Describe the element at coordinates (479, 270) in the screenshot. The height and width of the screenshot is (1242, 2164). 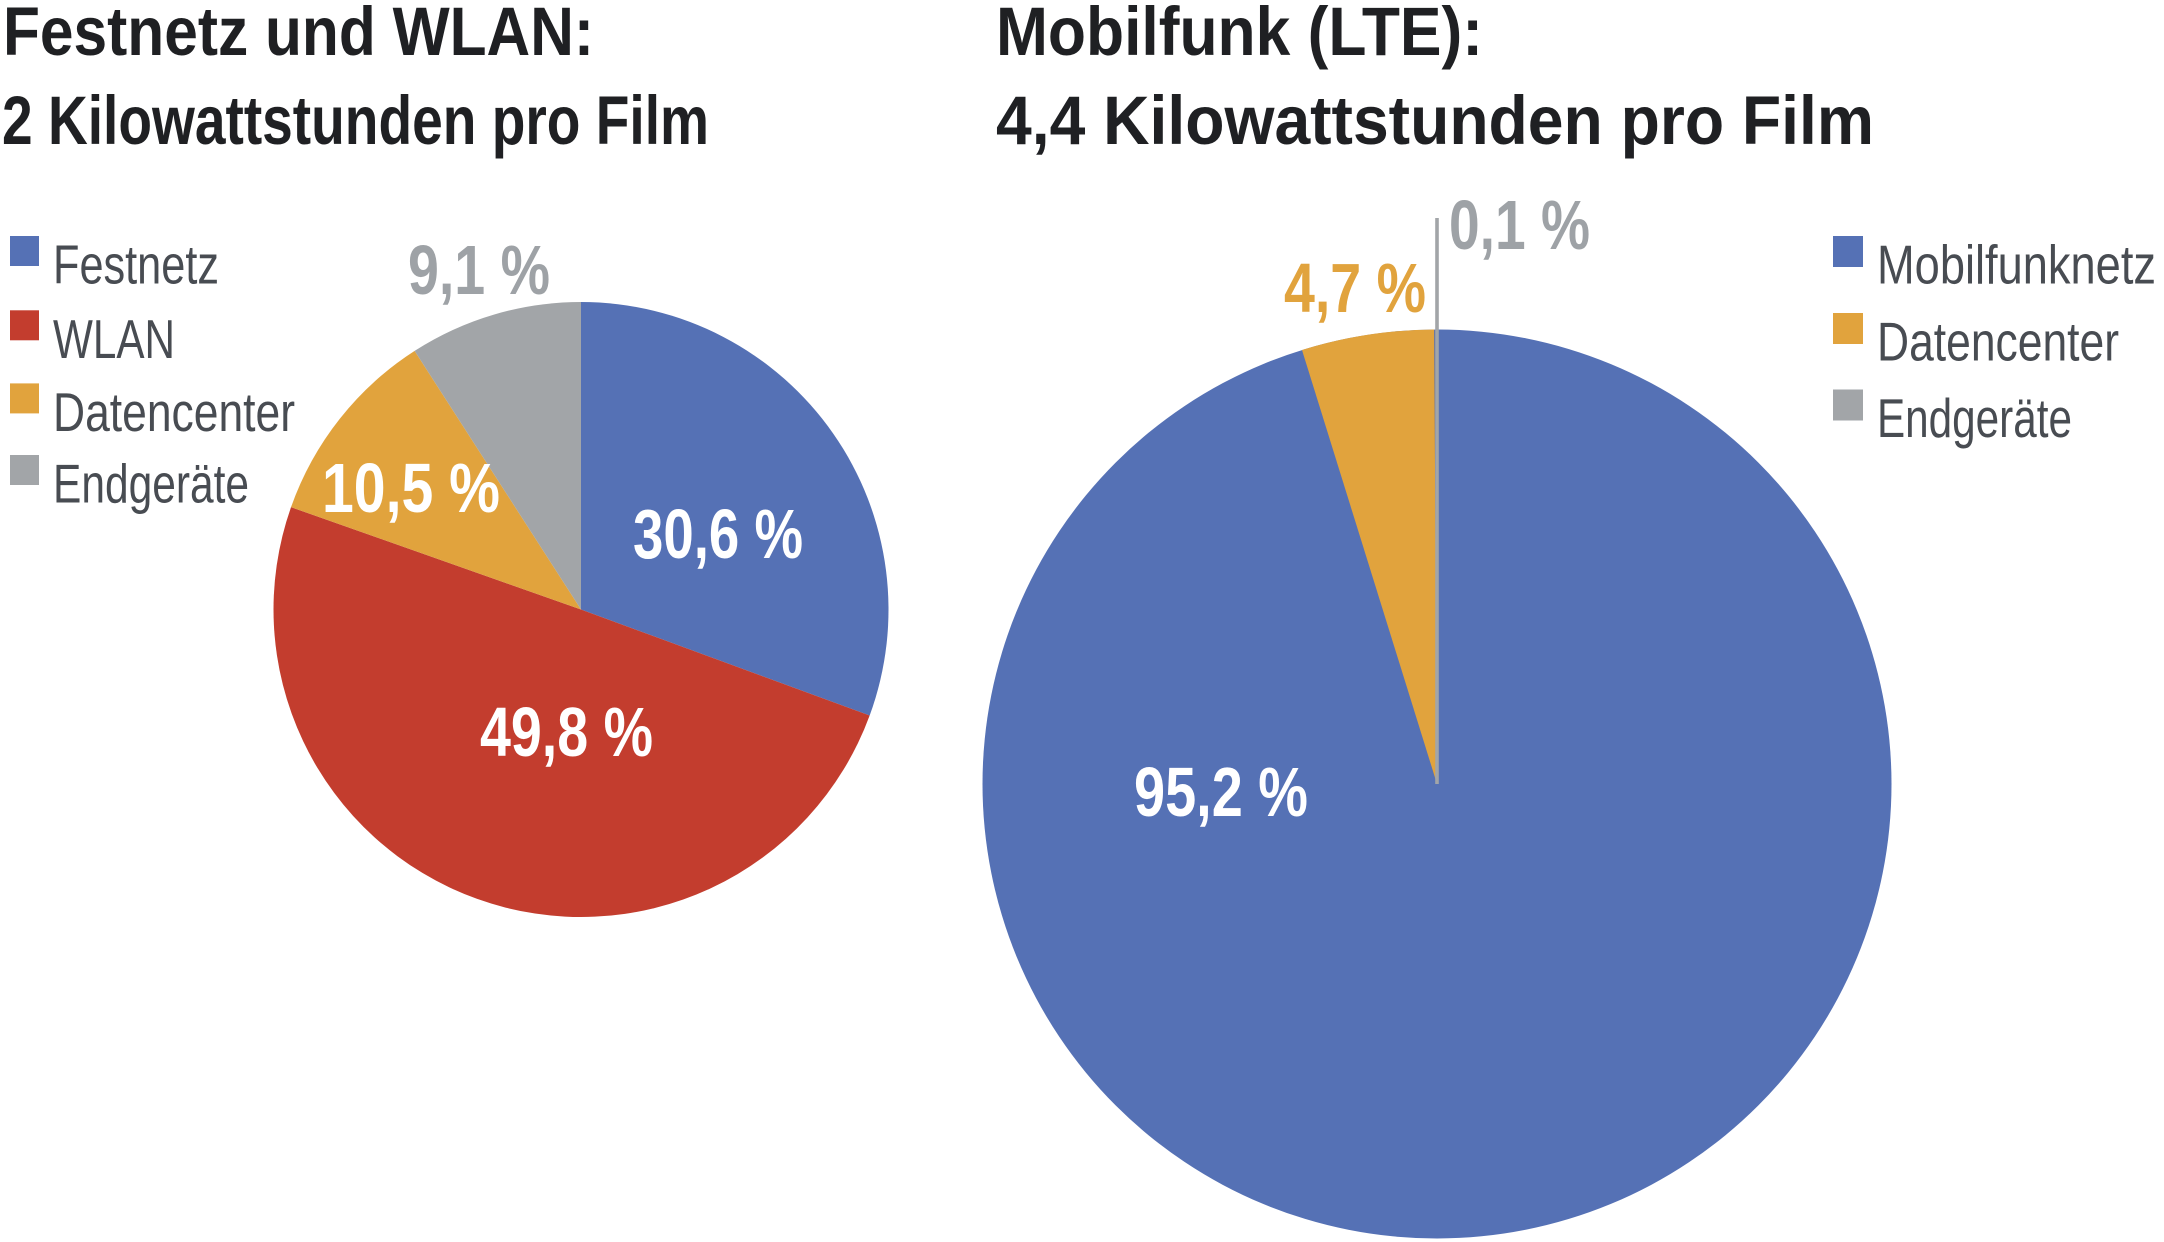
I see `svg-text: 9,1 %` at that location.